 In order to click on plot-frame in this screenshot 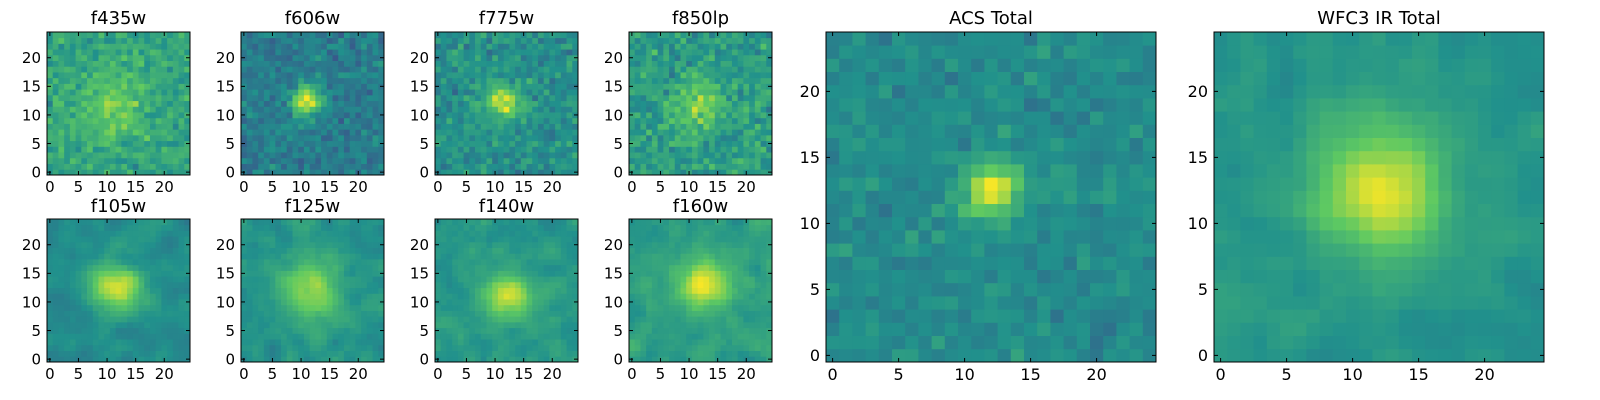, I will do `click(118, 290)`.